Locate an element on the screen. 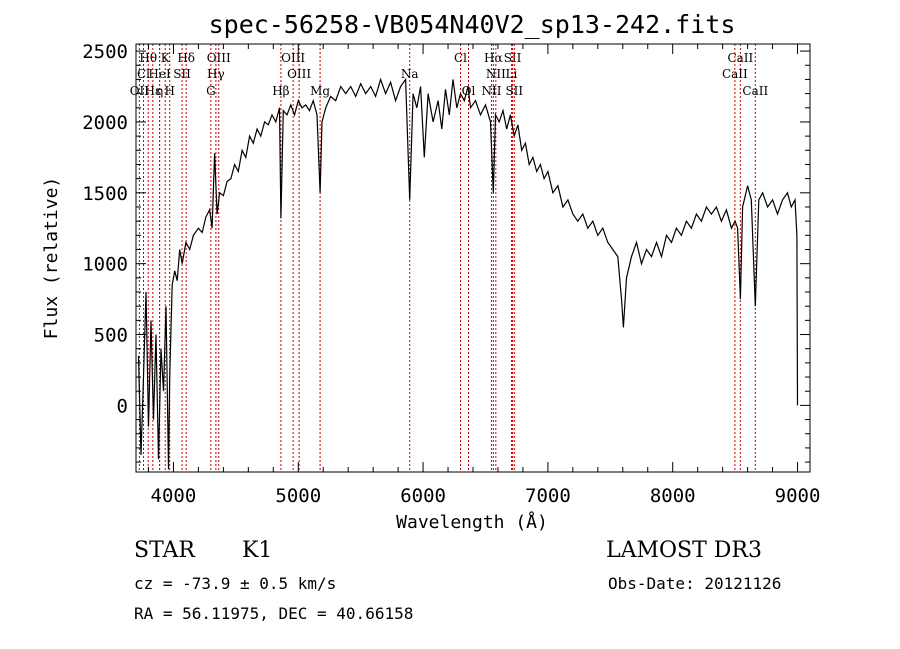 This screenshot has width=900, height=649. observation-date: Obs-Date: 20121126 is located at coordinates (695, 583).